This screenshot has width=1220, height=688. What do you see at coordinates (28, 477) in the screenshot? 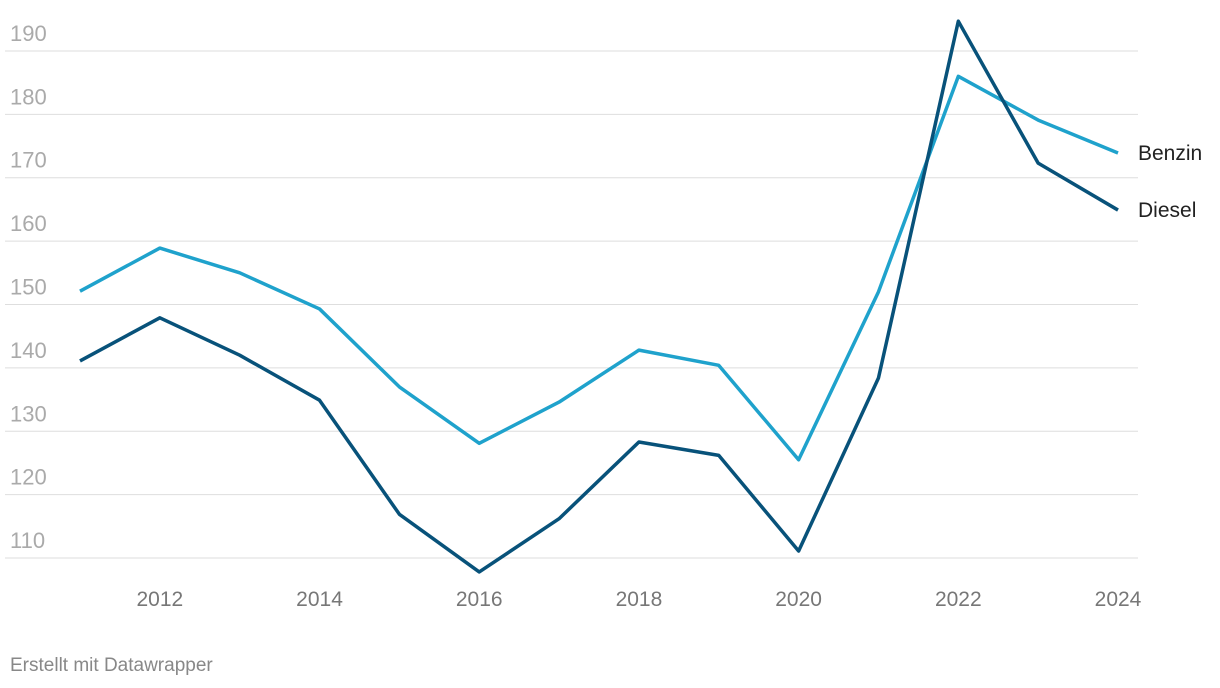
I see `y-tick-label: 120` at bounding box center [28, 477].